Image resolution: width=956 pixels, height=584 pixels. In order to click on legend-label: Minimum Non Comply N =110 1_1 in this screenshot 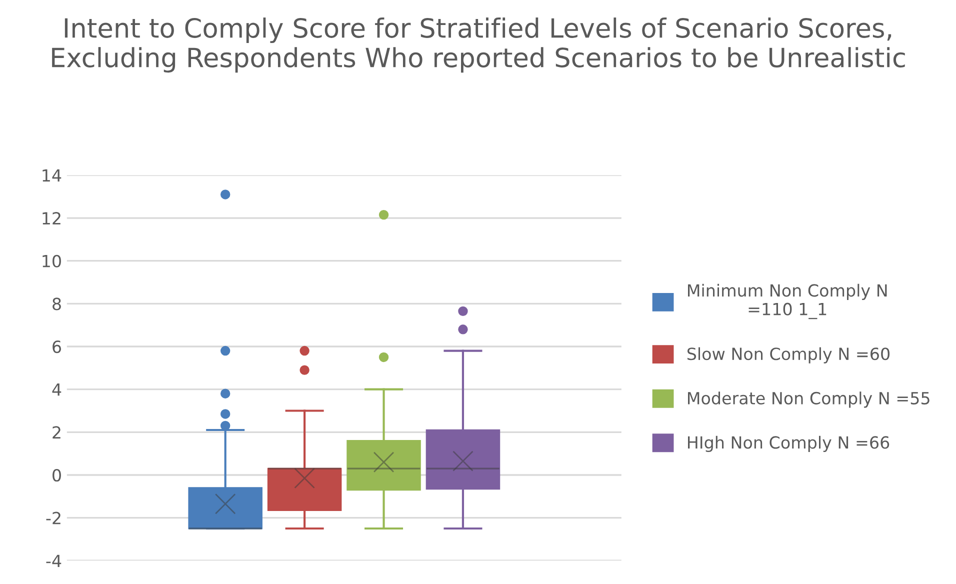, I will do `click(787, 302)`.